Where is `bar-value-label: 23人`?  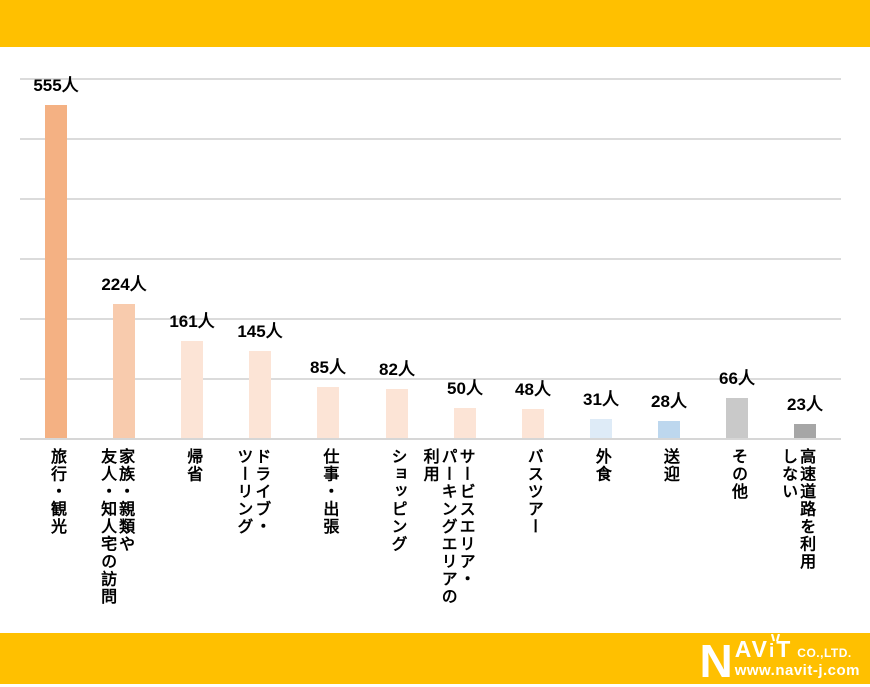
bar-value-label: 23人 is located at coordinates (805, 404).